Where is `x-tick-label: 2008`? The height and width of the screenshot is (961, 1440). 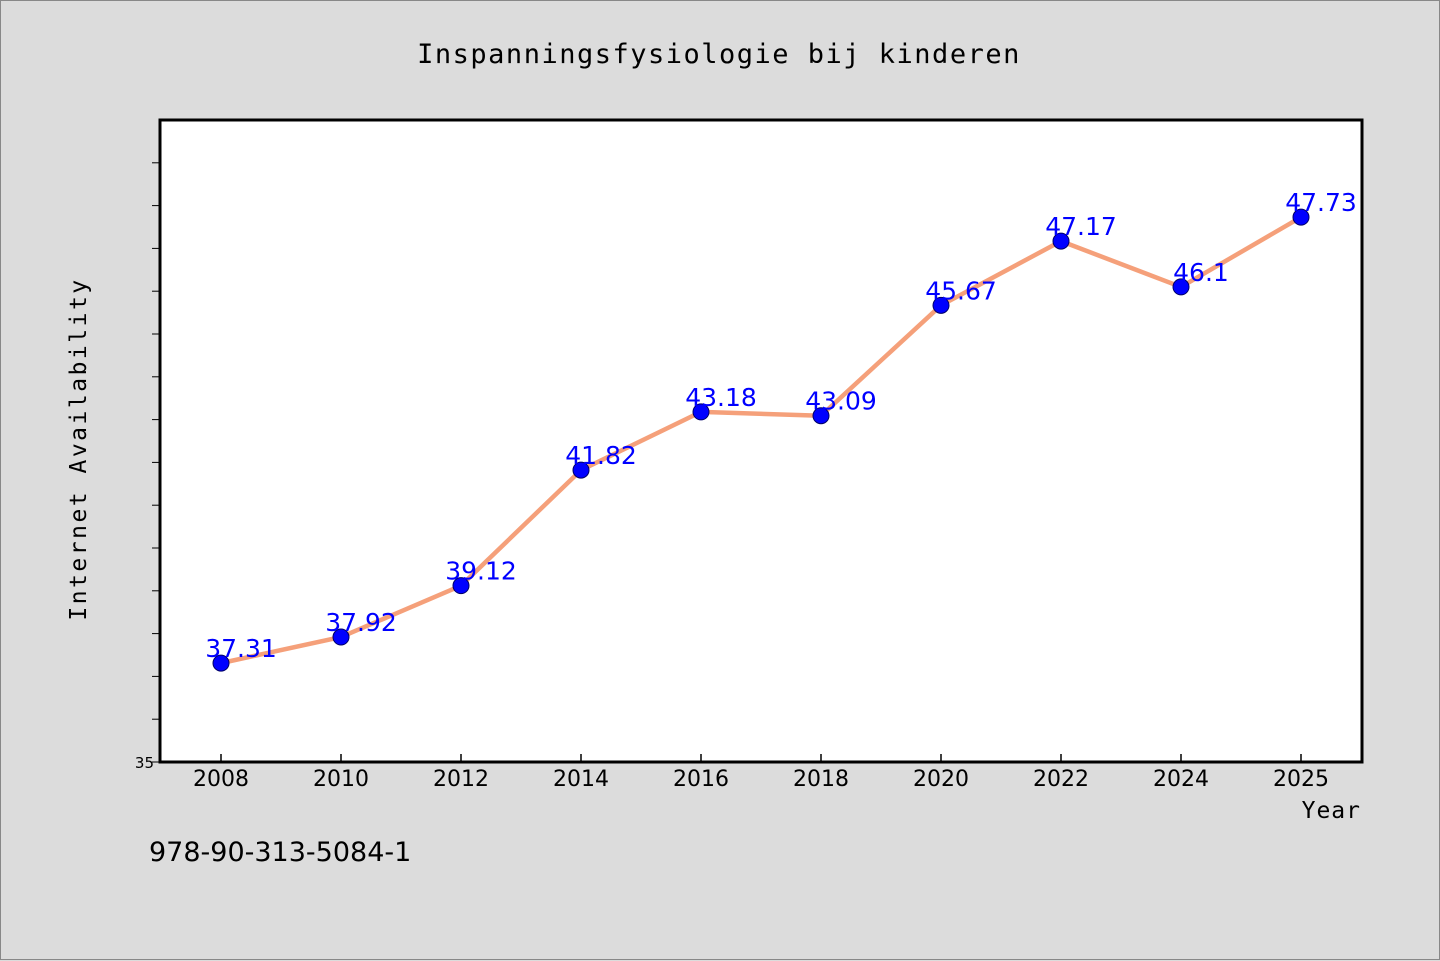 x-tick-label: 2008 is located at coordinates (221, 779).